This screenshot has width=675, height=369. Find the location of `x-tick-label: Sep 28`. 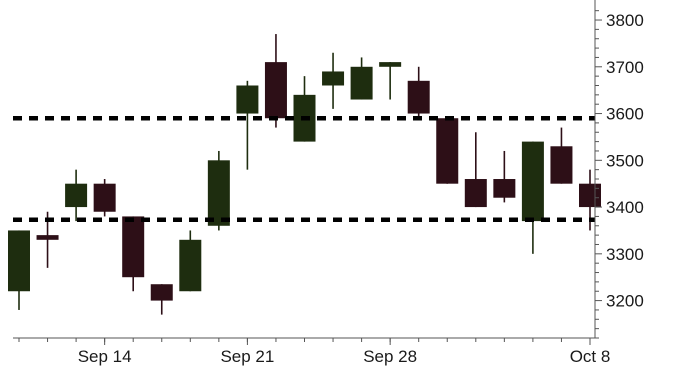

x-tick-label: Sep 28 is located at coordinates (390, 356).